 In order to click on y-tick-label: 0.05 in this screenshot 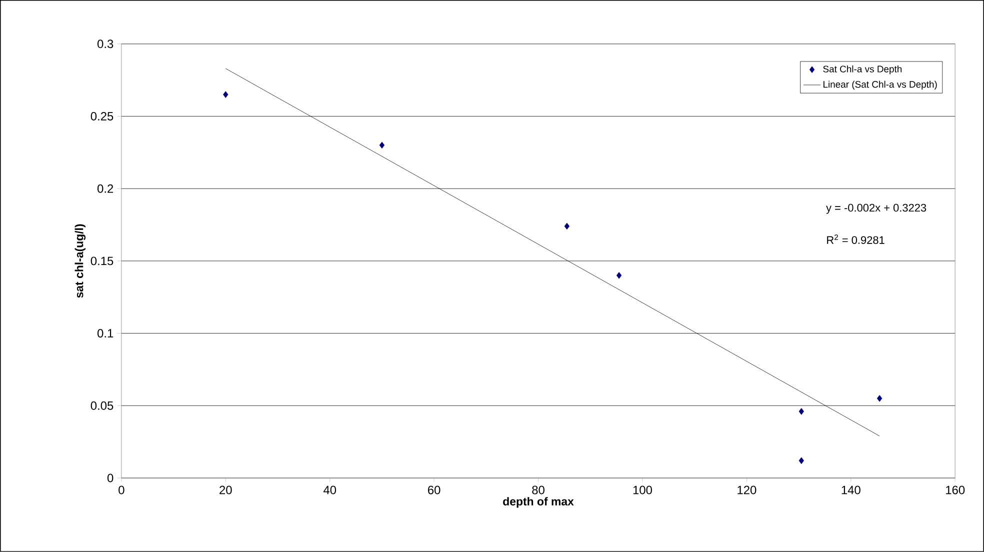, I will do `click(102, 405)`.